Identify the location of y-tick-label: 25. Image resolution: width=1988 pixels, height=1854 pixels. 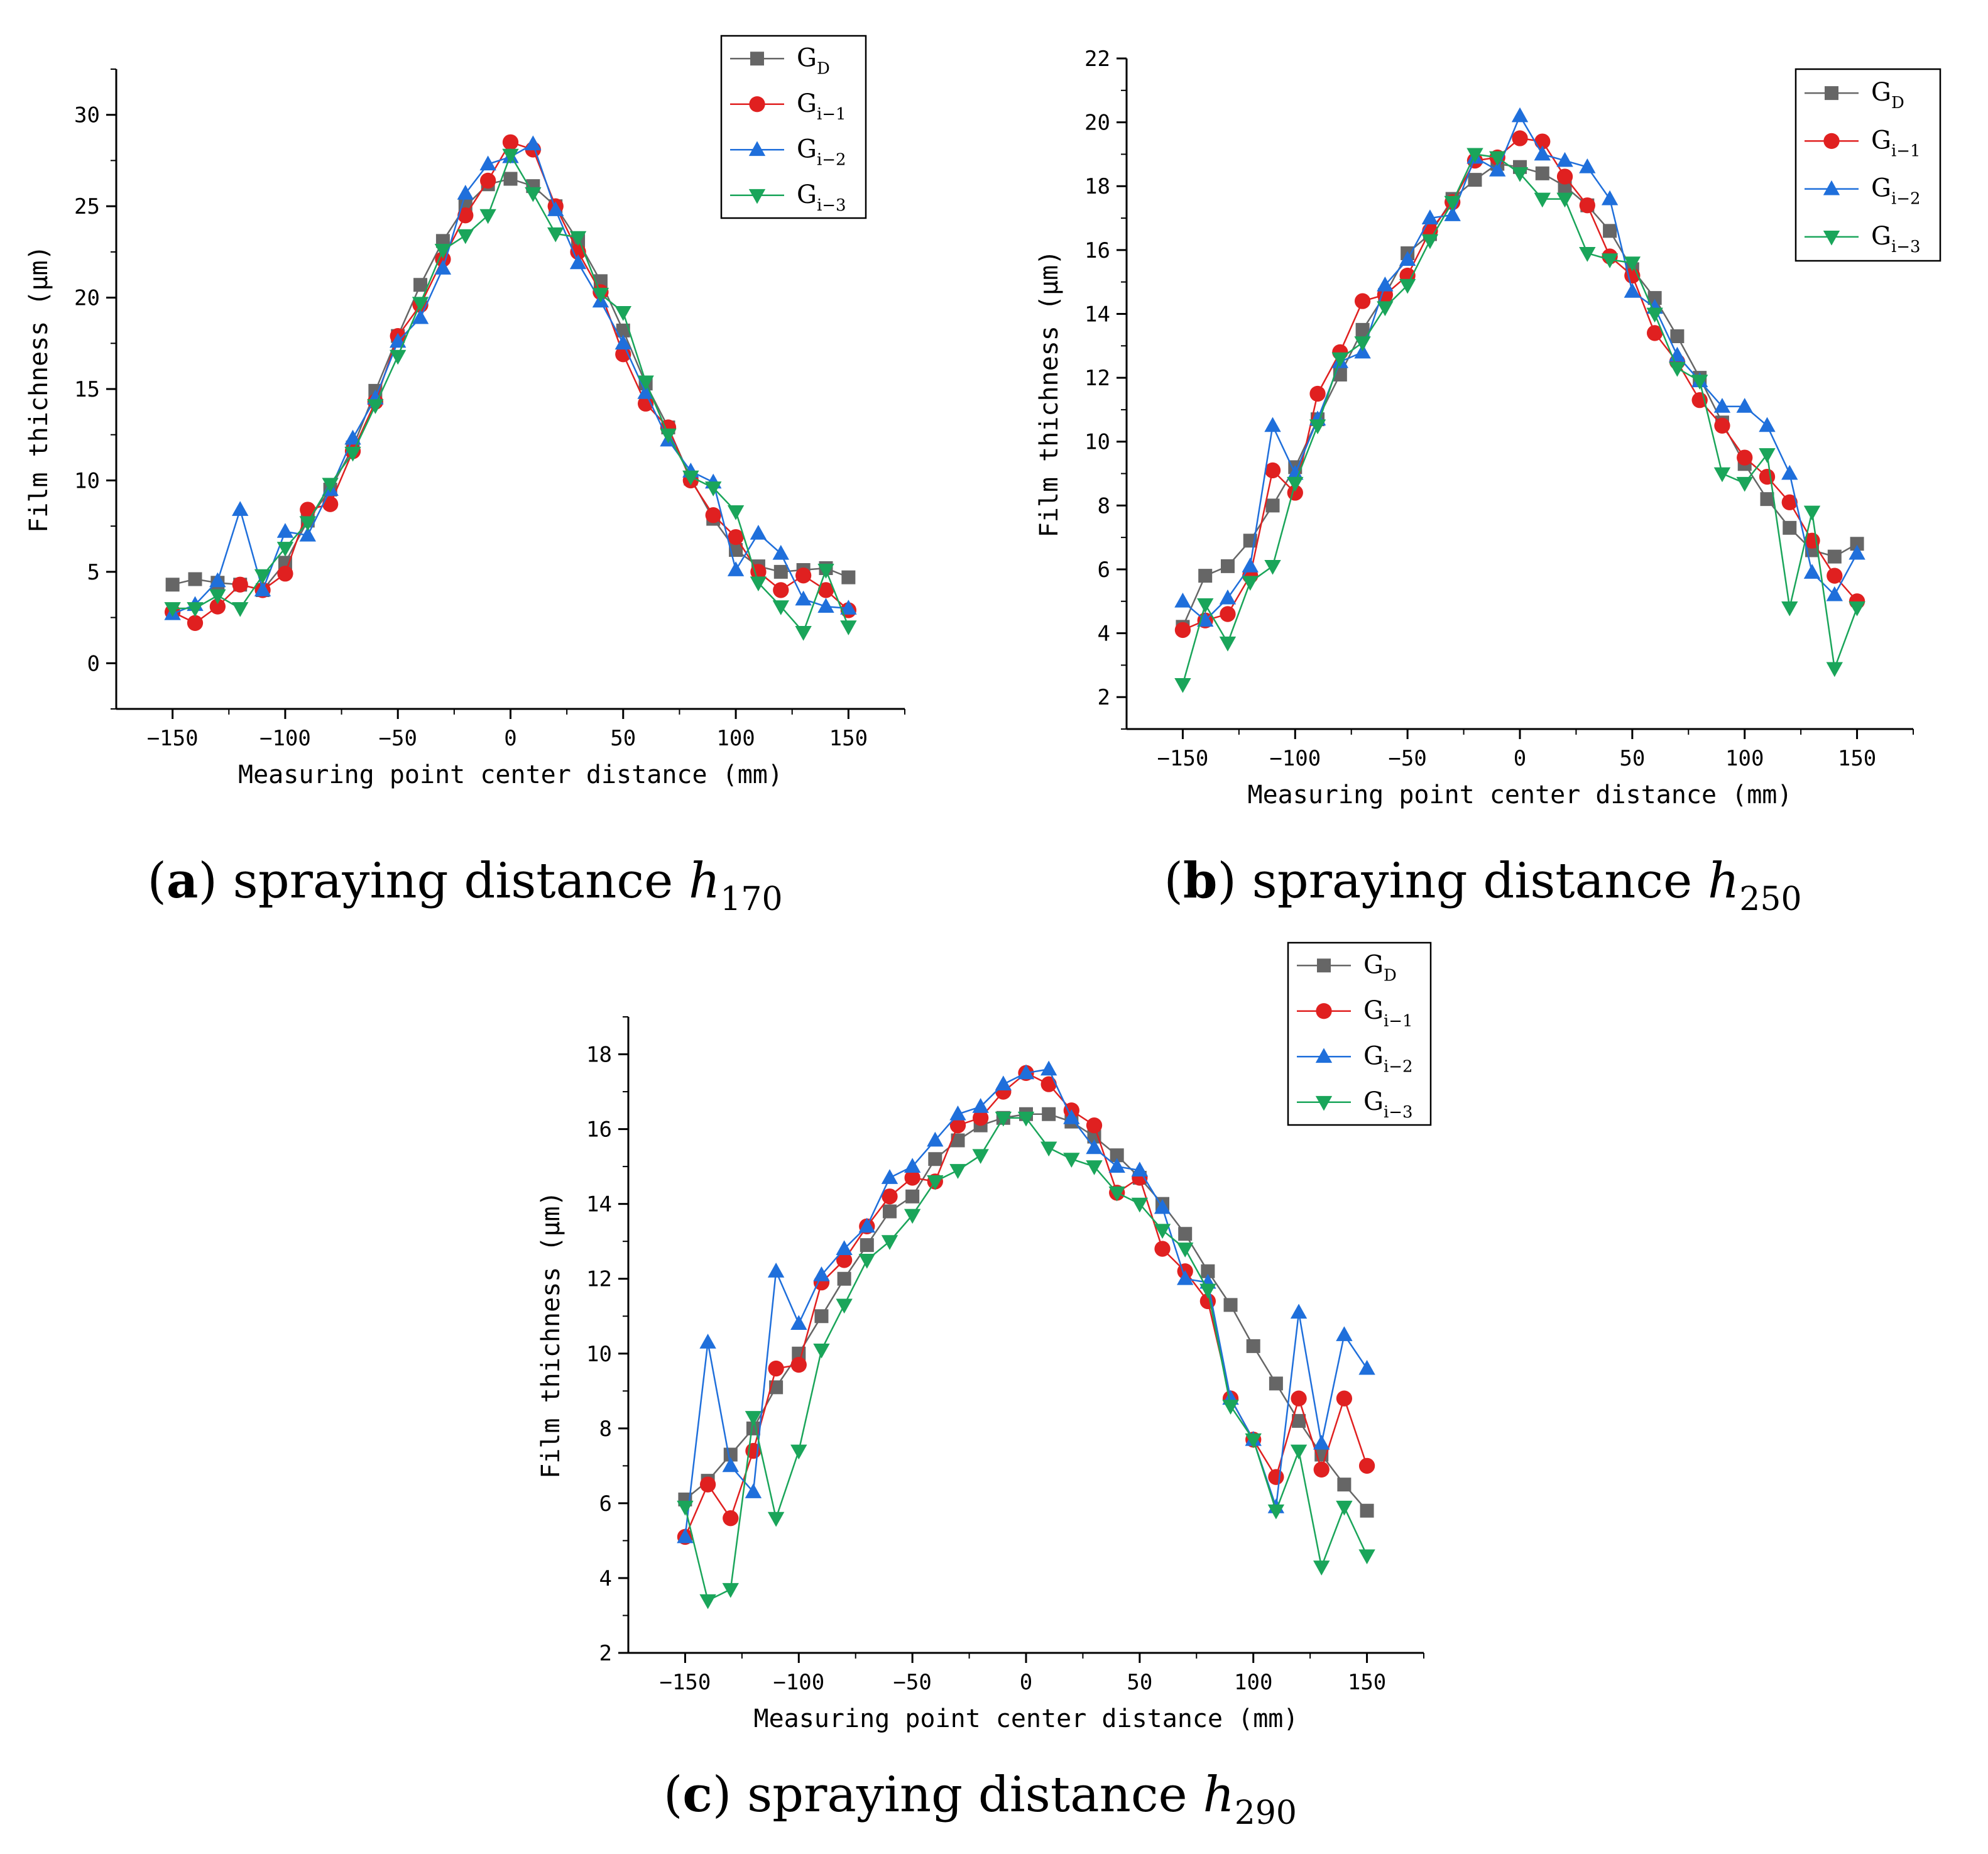
(87, 206).